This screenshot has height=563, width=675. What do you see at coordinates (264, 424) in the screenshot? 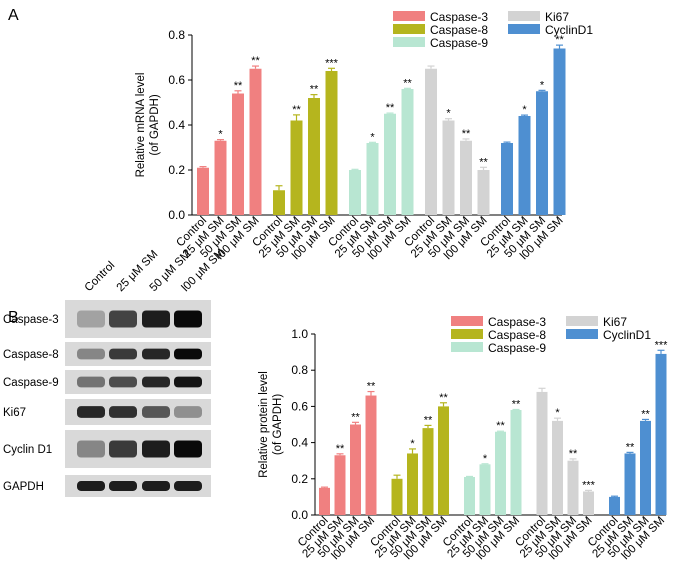
I see `chart-b-ylabel-line1: Relative protein level` at bounding box center [264, 424].